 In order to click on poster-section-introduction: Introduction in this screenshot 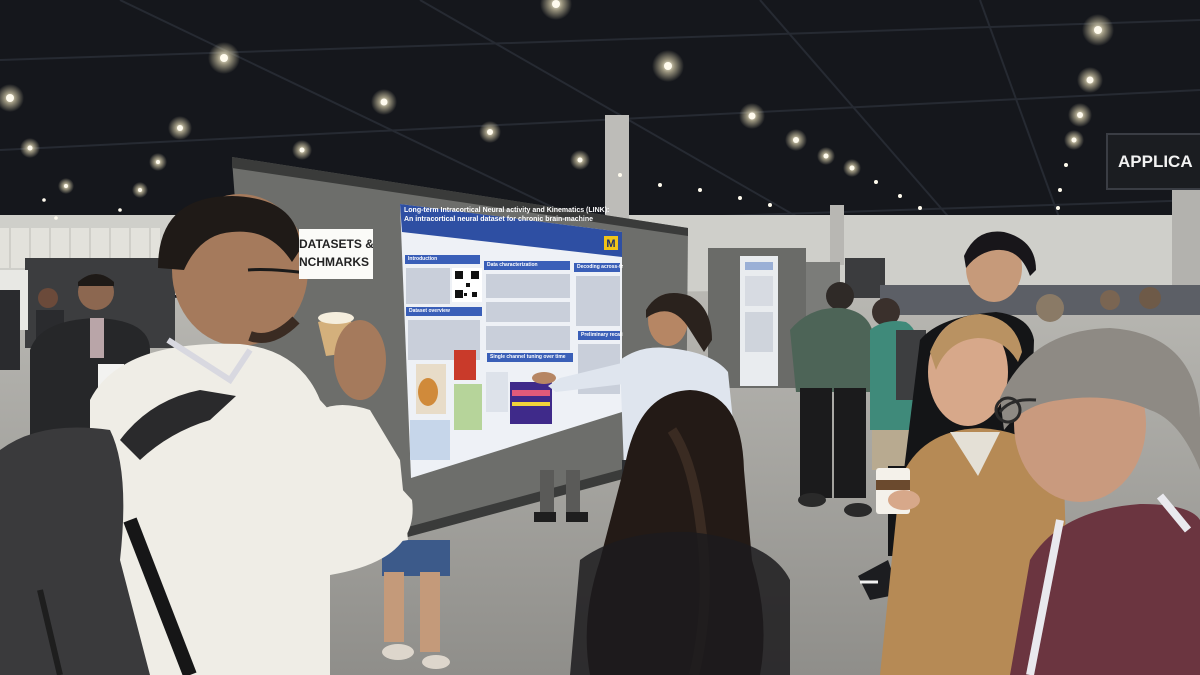, I will do `click(423, 259)`.